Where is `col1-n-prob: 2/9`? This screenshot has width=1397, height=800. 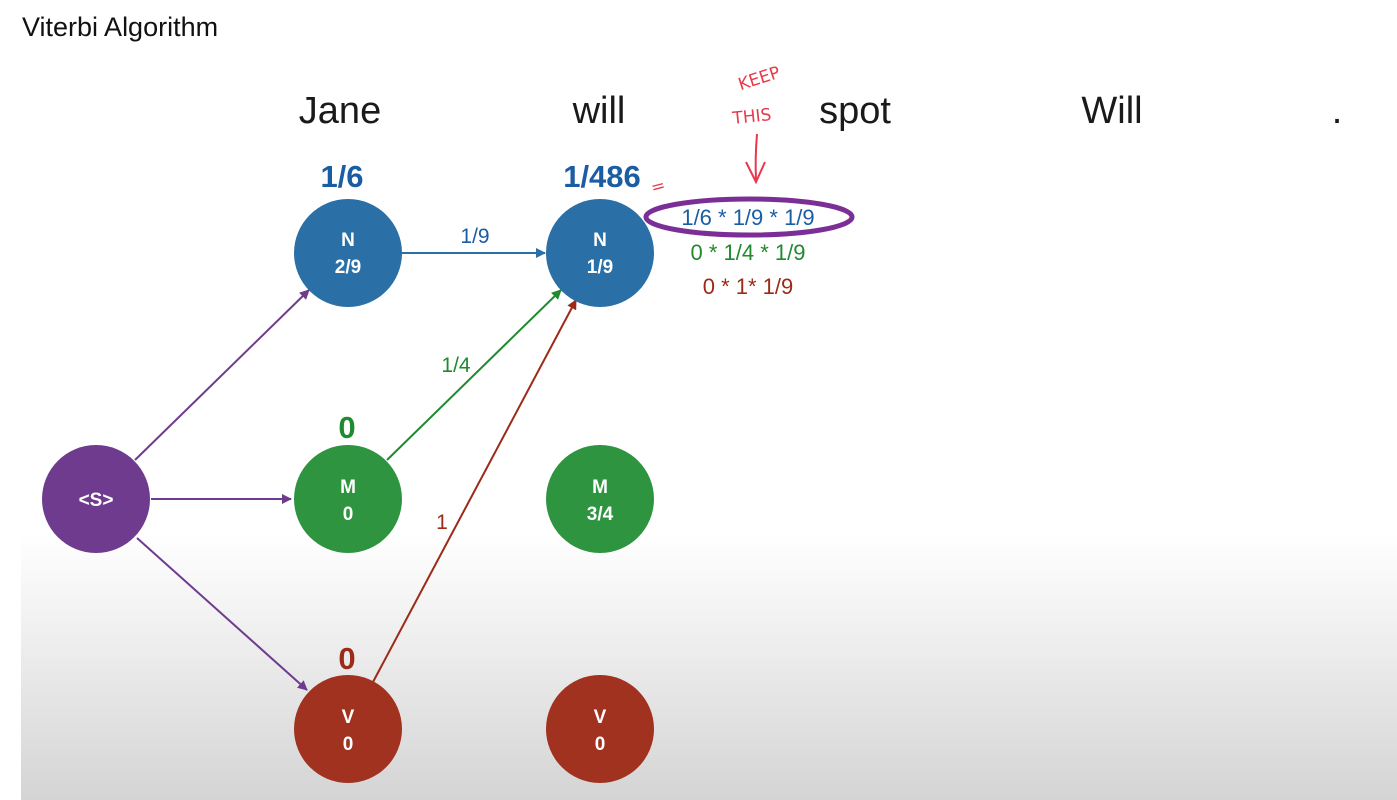
col1-n-prob: 2/9 is located at coordinates (348, 267).